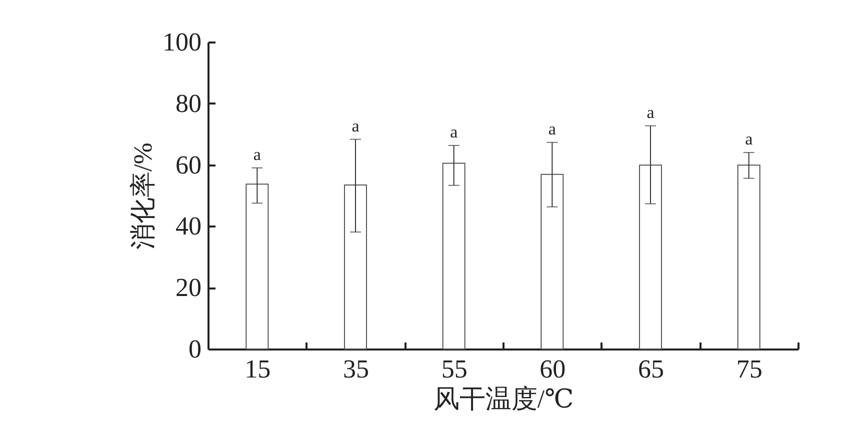 The height and width of the screenshot is (431, 853). I want to click on y-axis-title: 消化率/%, so click(143, 196).